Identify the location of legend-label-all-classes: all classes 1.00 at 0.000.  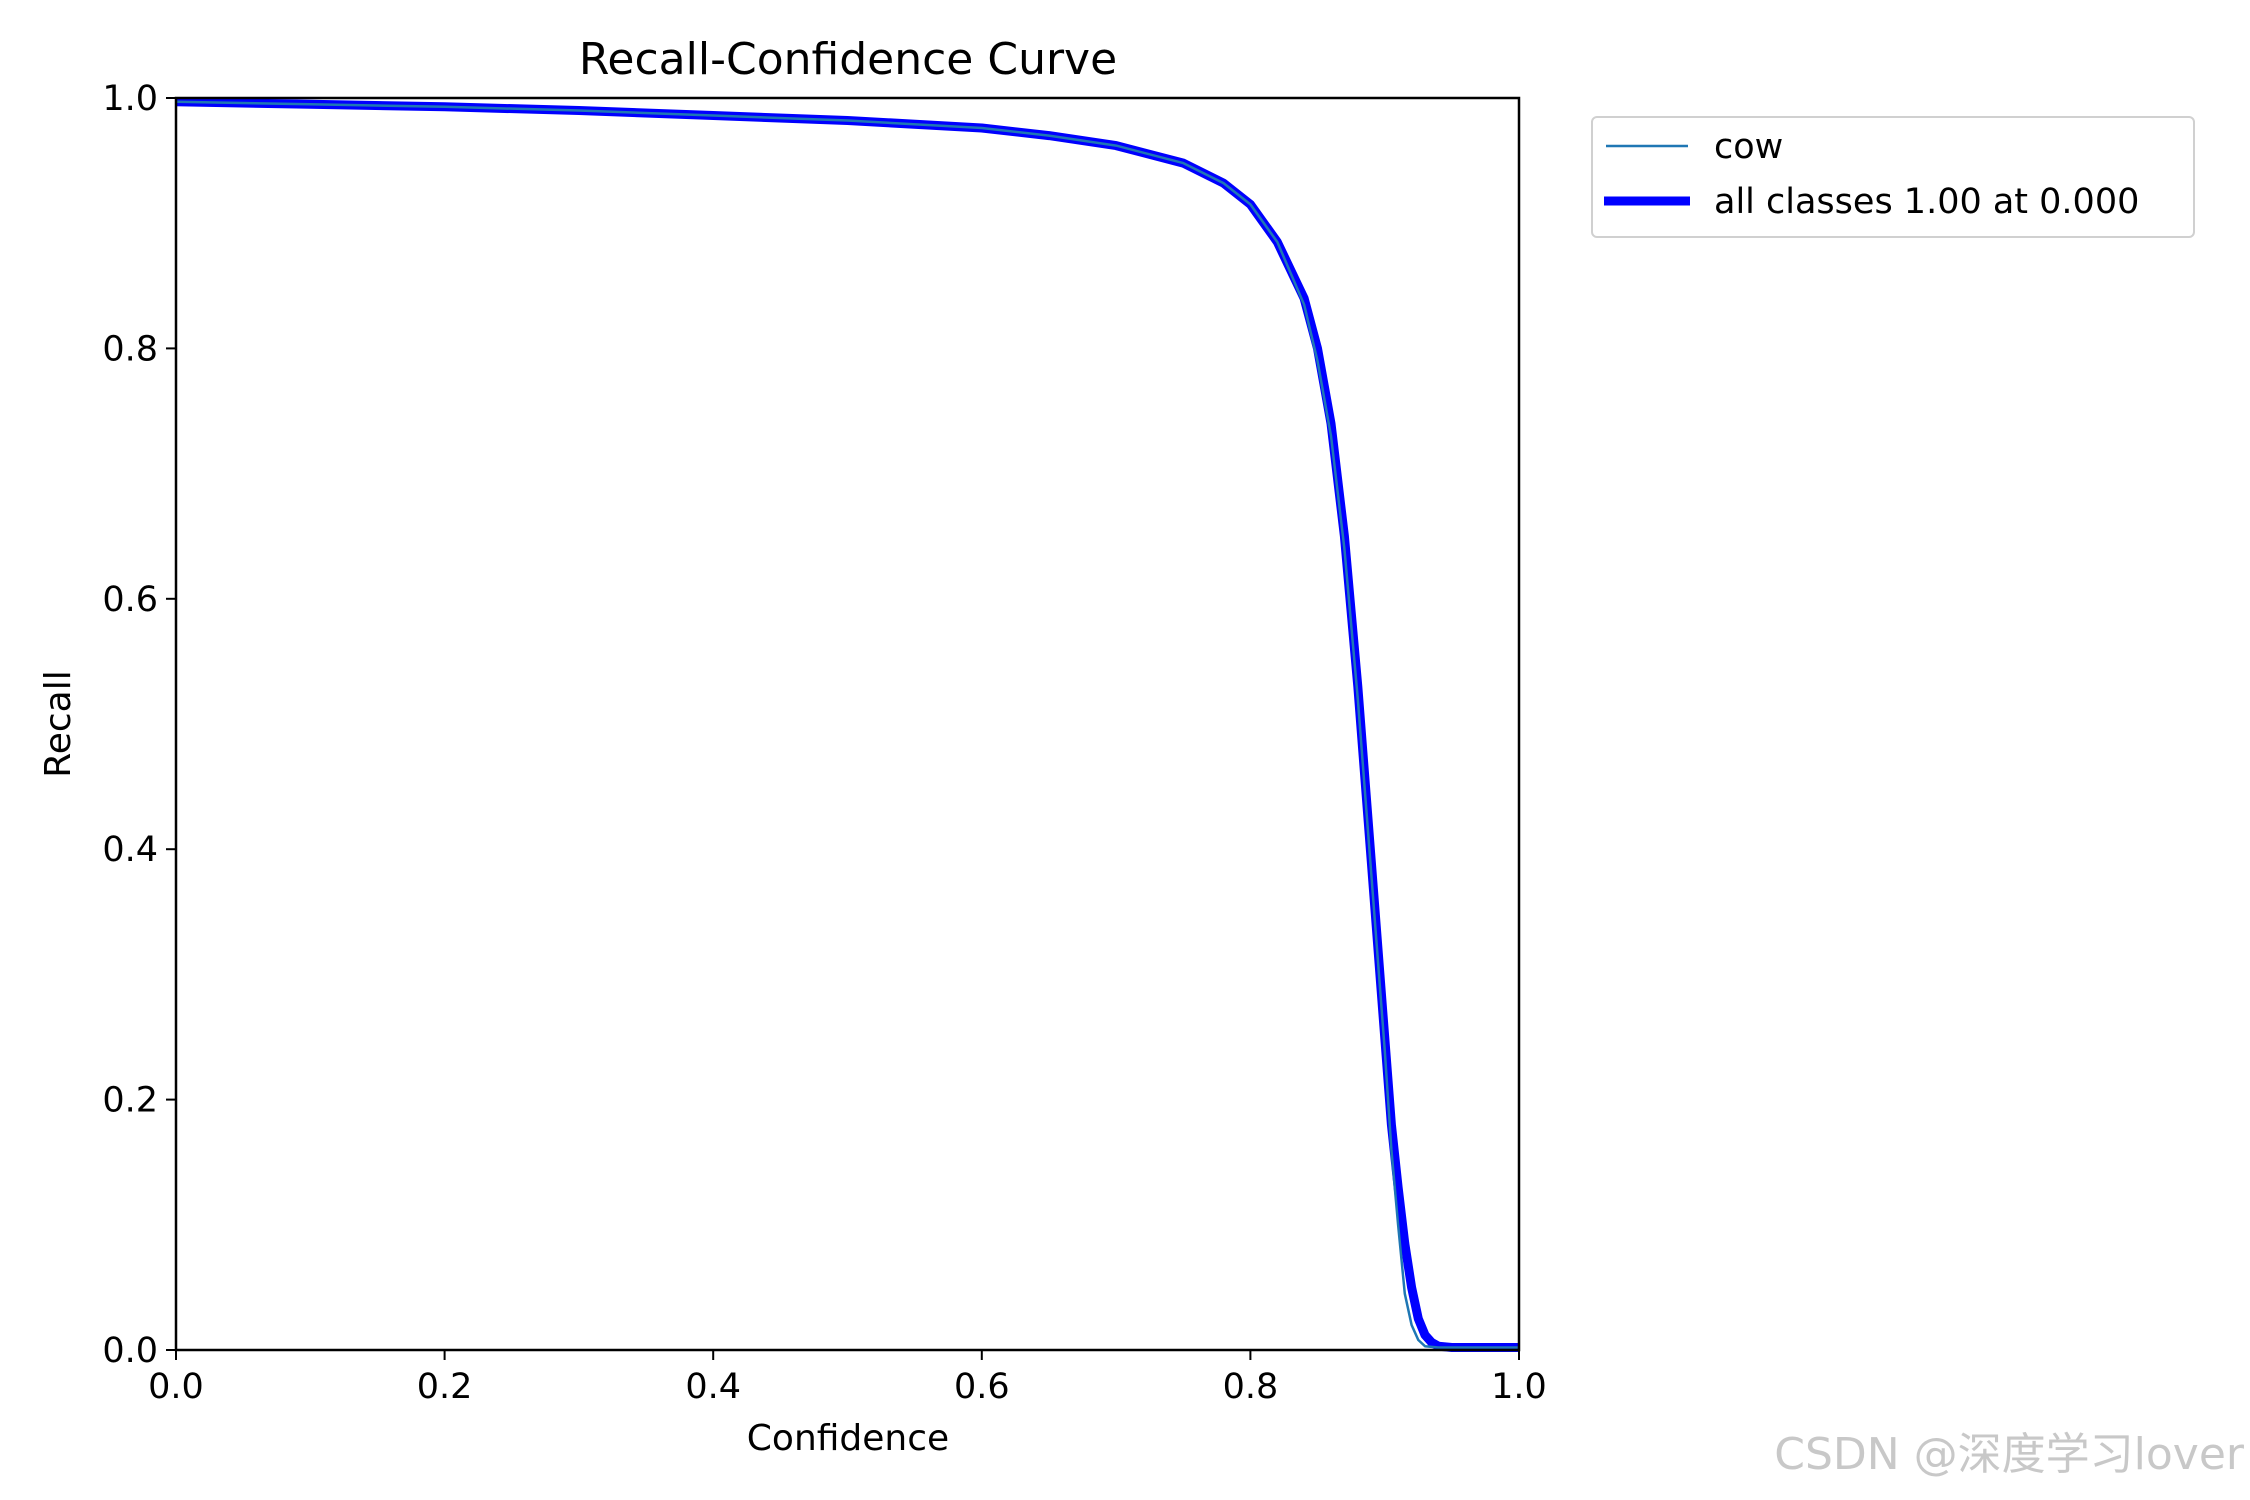
(1926, 202).